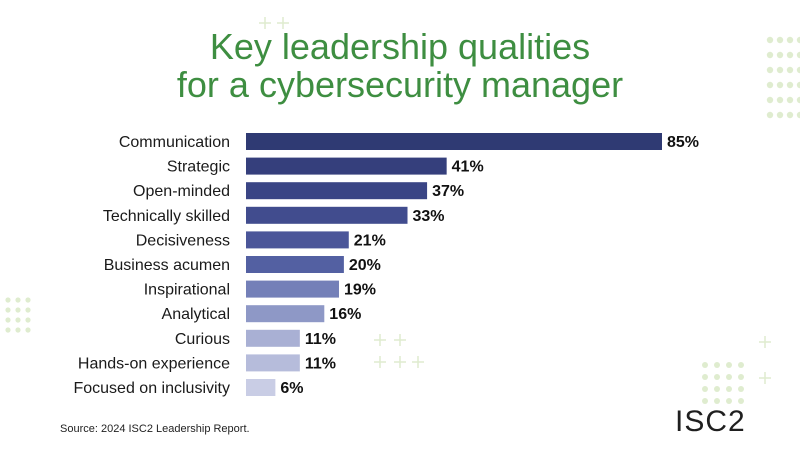  Describe the element at coordinates (360, 290) in the screenshot. I see `value-label: 19%` at that location.